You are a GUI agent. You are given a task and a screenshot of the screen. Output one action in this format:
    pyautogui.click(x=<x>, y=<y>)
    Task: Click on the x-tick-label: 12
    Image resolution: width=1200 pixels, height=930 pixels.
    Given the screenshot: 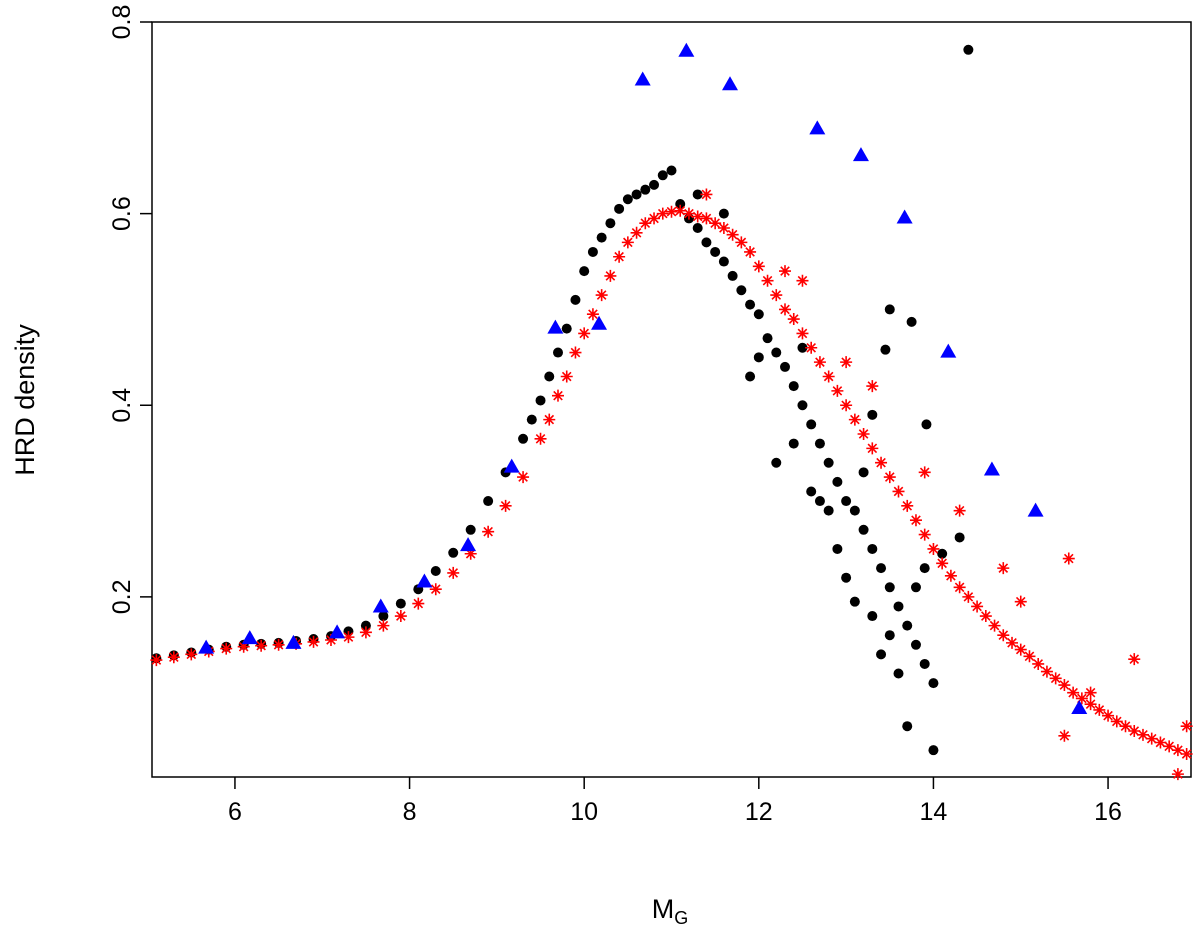 What is the action you would take?
    pyautogui.click(x=759, y=812)
    